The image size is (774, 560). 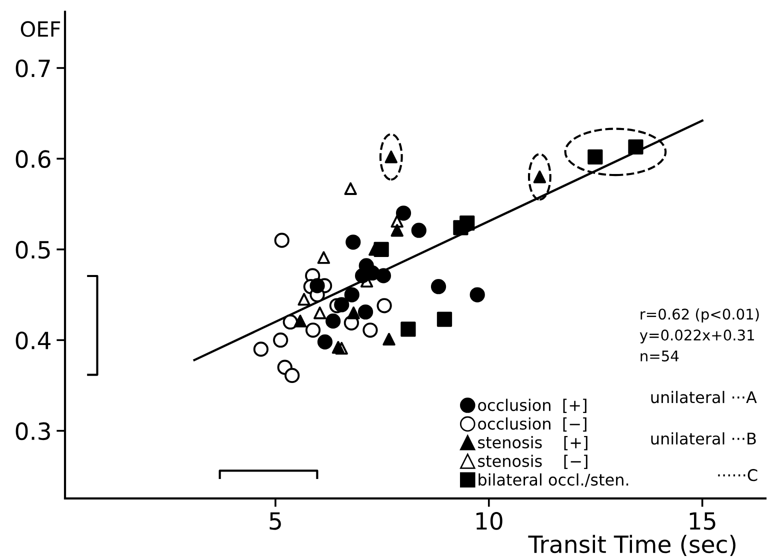 I want to click on y-axis-title: OEF, so click(x=40, y=29).